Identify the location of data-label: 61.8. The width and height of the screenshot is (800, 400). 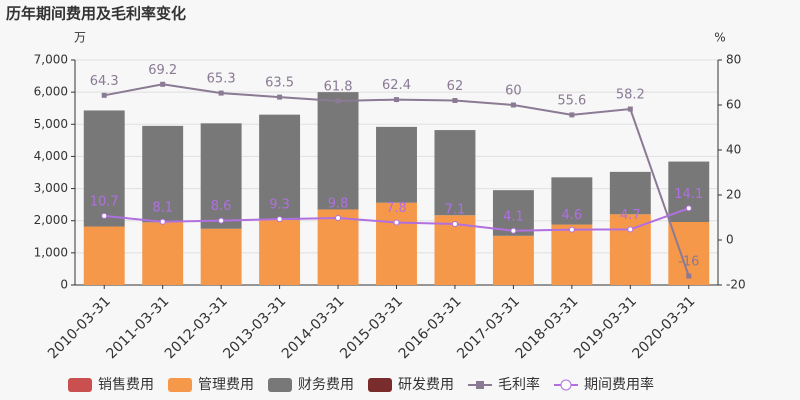
(338, 86).